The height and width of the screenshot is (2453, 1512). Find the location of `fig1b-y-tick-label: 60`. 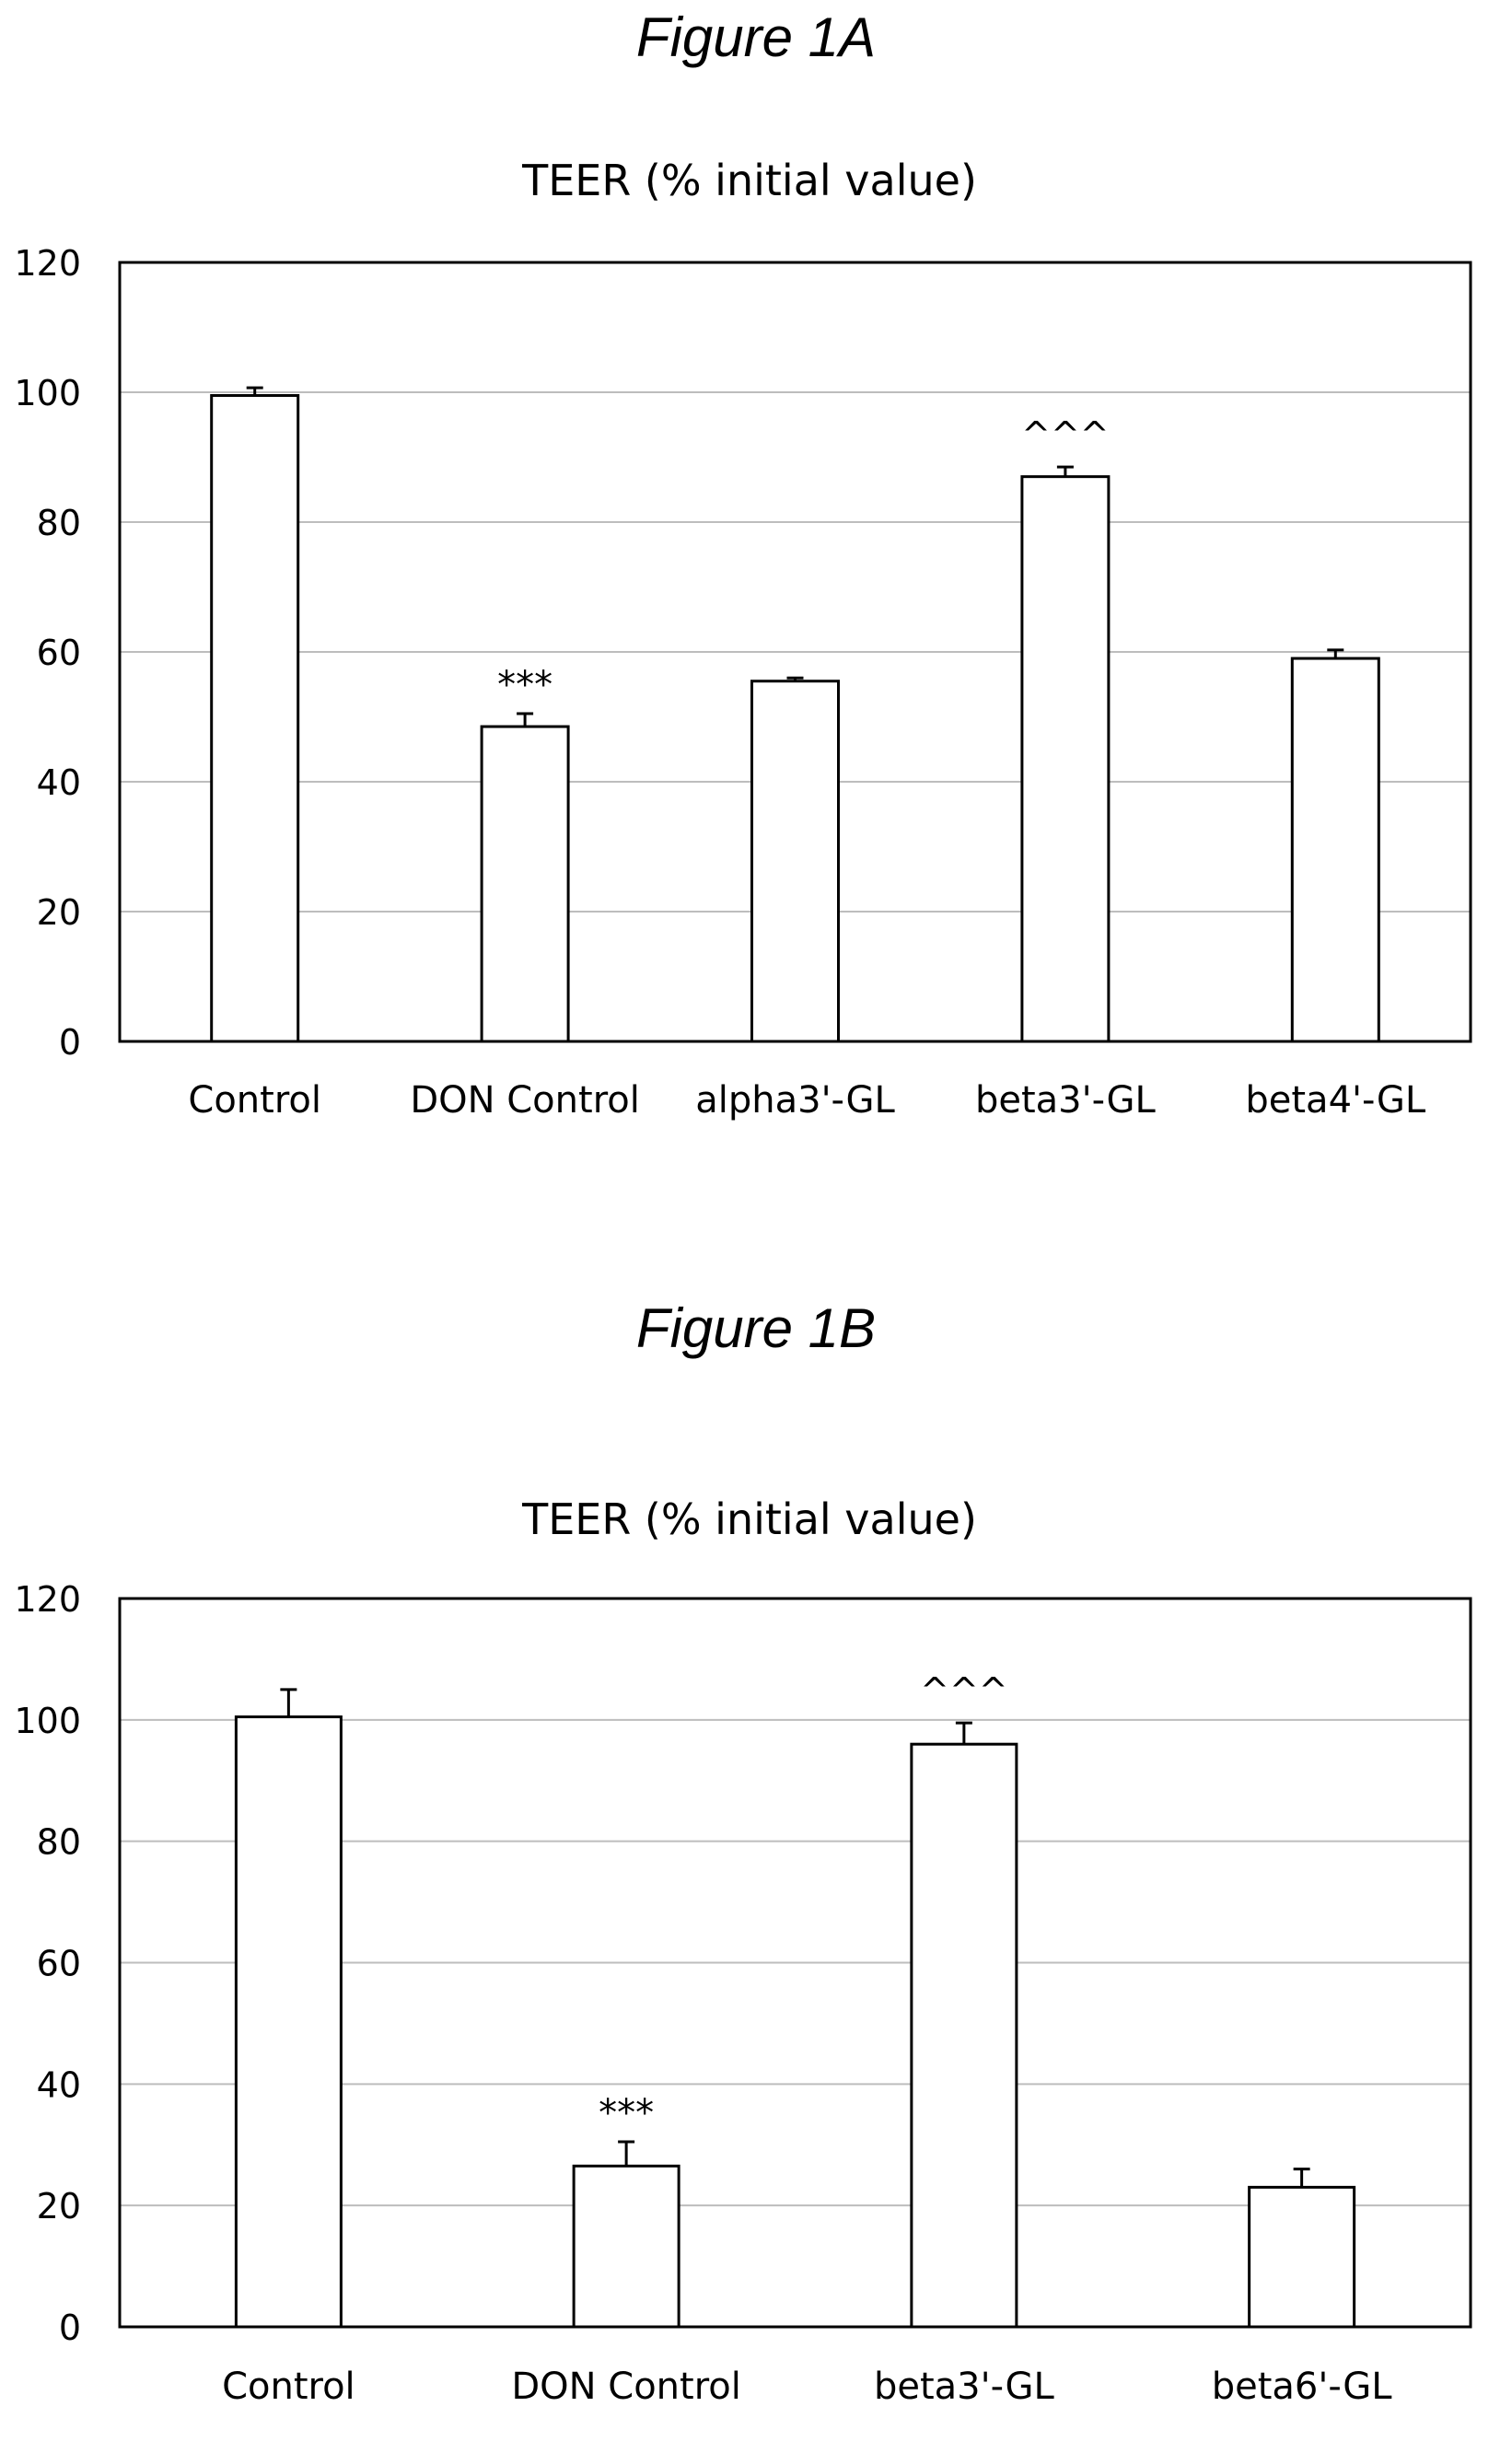

fig1b-y-tick-label: 60 is located at coordinates (59, 1964).